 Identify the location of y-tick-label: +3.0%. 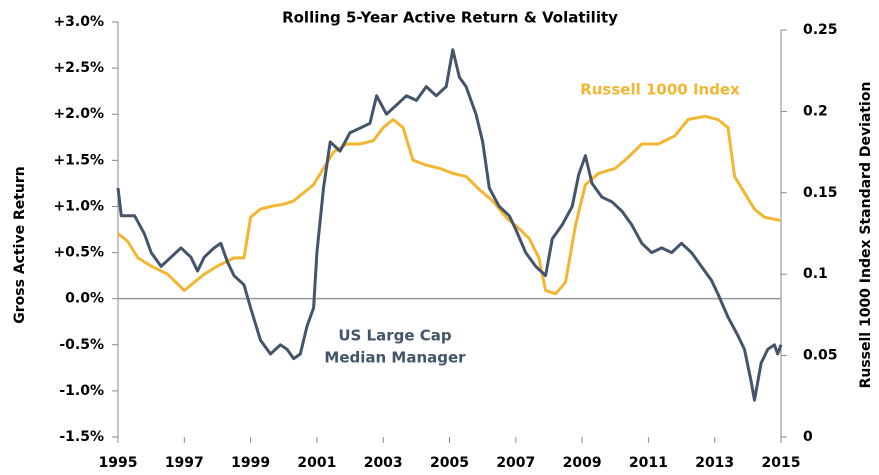
(78, 22).